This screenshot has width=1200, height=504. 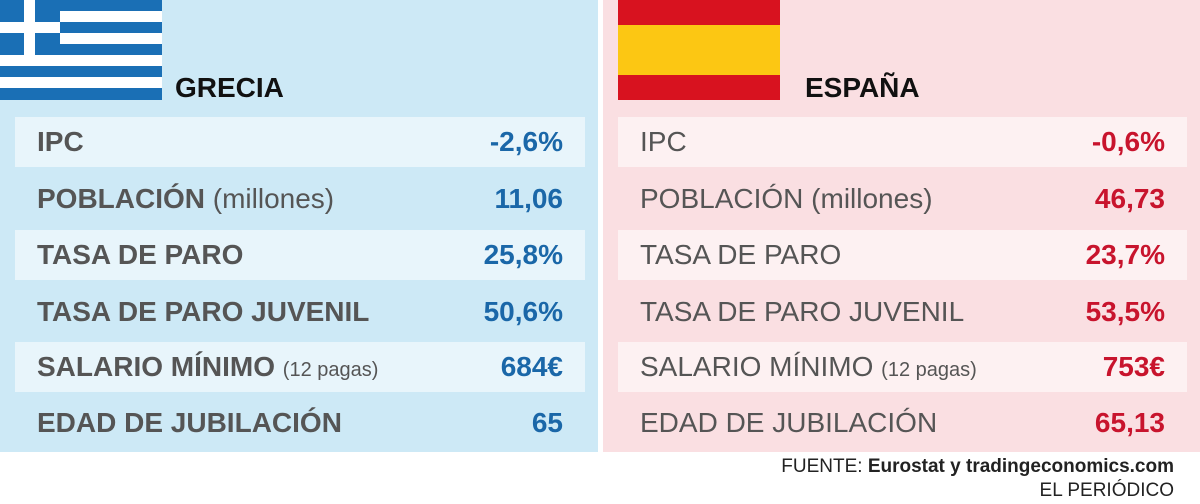 I want to click on table-row: EDAD DE JUBILACIÓN 65,13, so click(x=902, y=423).